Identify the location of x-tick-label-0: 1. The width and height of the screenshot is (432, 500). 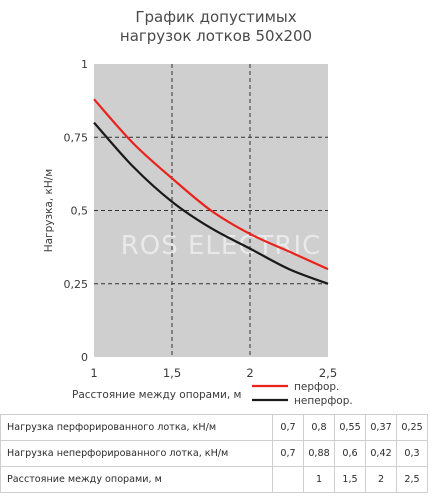
(93, 373).